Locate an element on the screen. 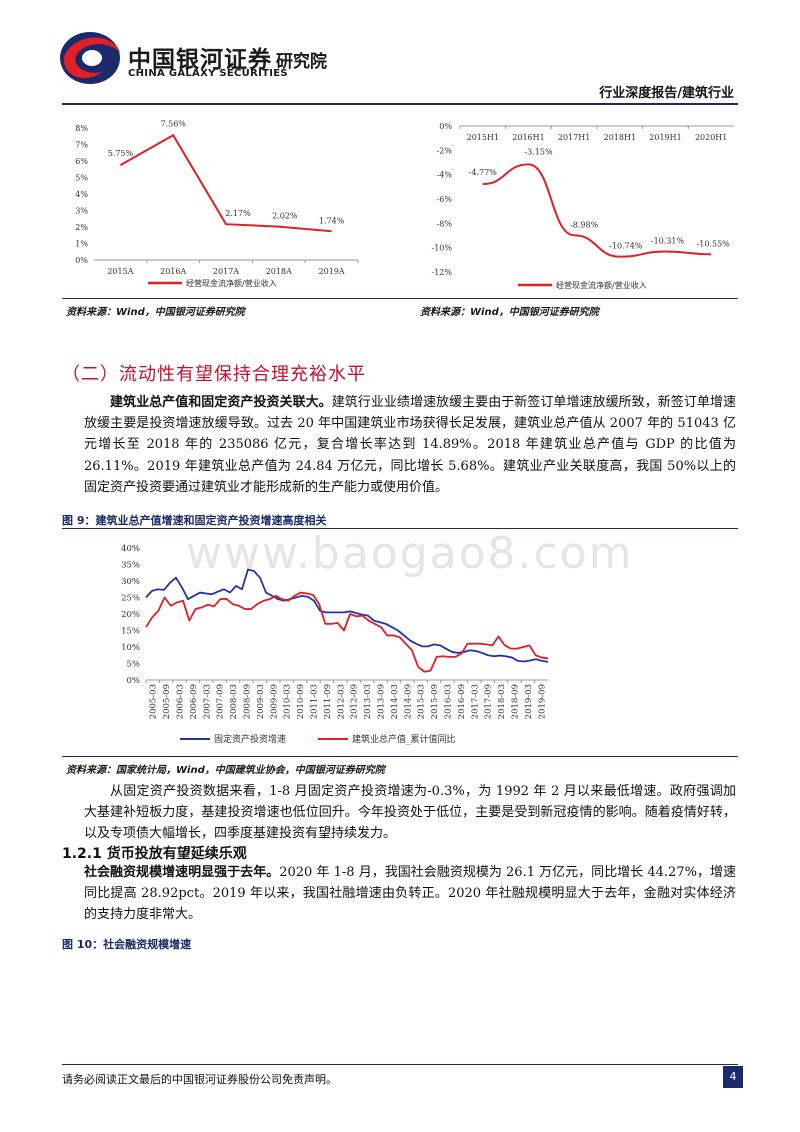 Image resolution: width=800 pixels, height=1132 pixels. x-tick-label: 2019H1 is located at coordinates (665, 137).